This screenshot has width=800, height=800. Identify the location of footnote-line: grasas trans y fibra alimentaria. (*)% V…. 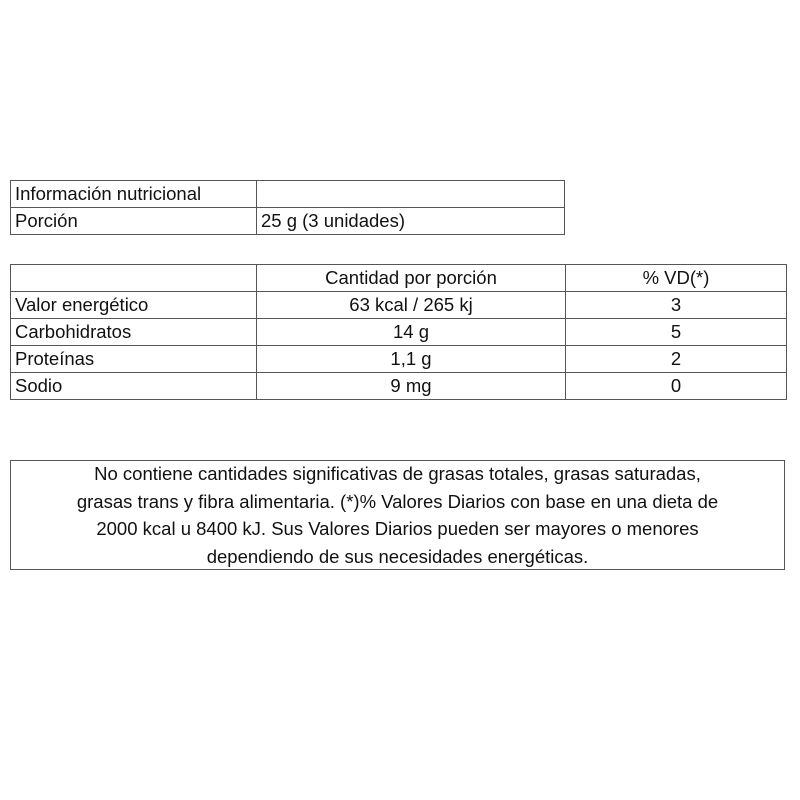
(397, 501).